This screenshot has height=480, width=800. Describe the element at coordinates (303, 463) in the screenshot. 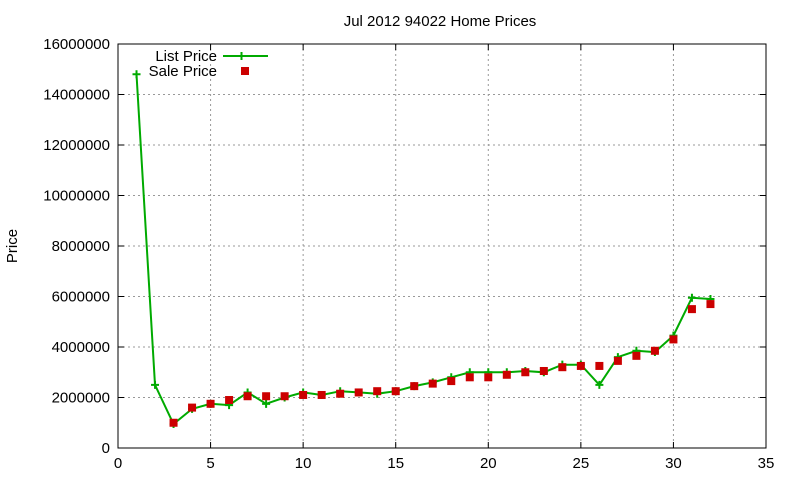

I see `x-tick-label: 10` at that location.